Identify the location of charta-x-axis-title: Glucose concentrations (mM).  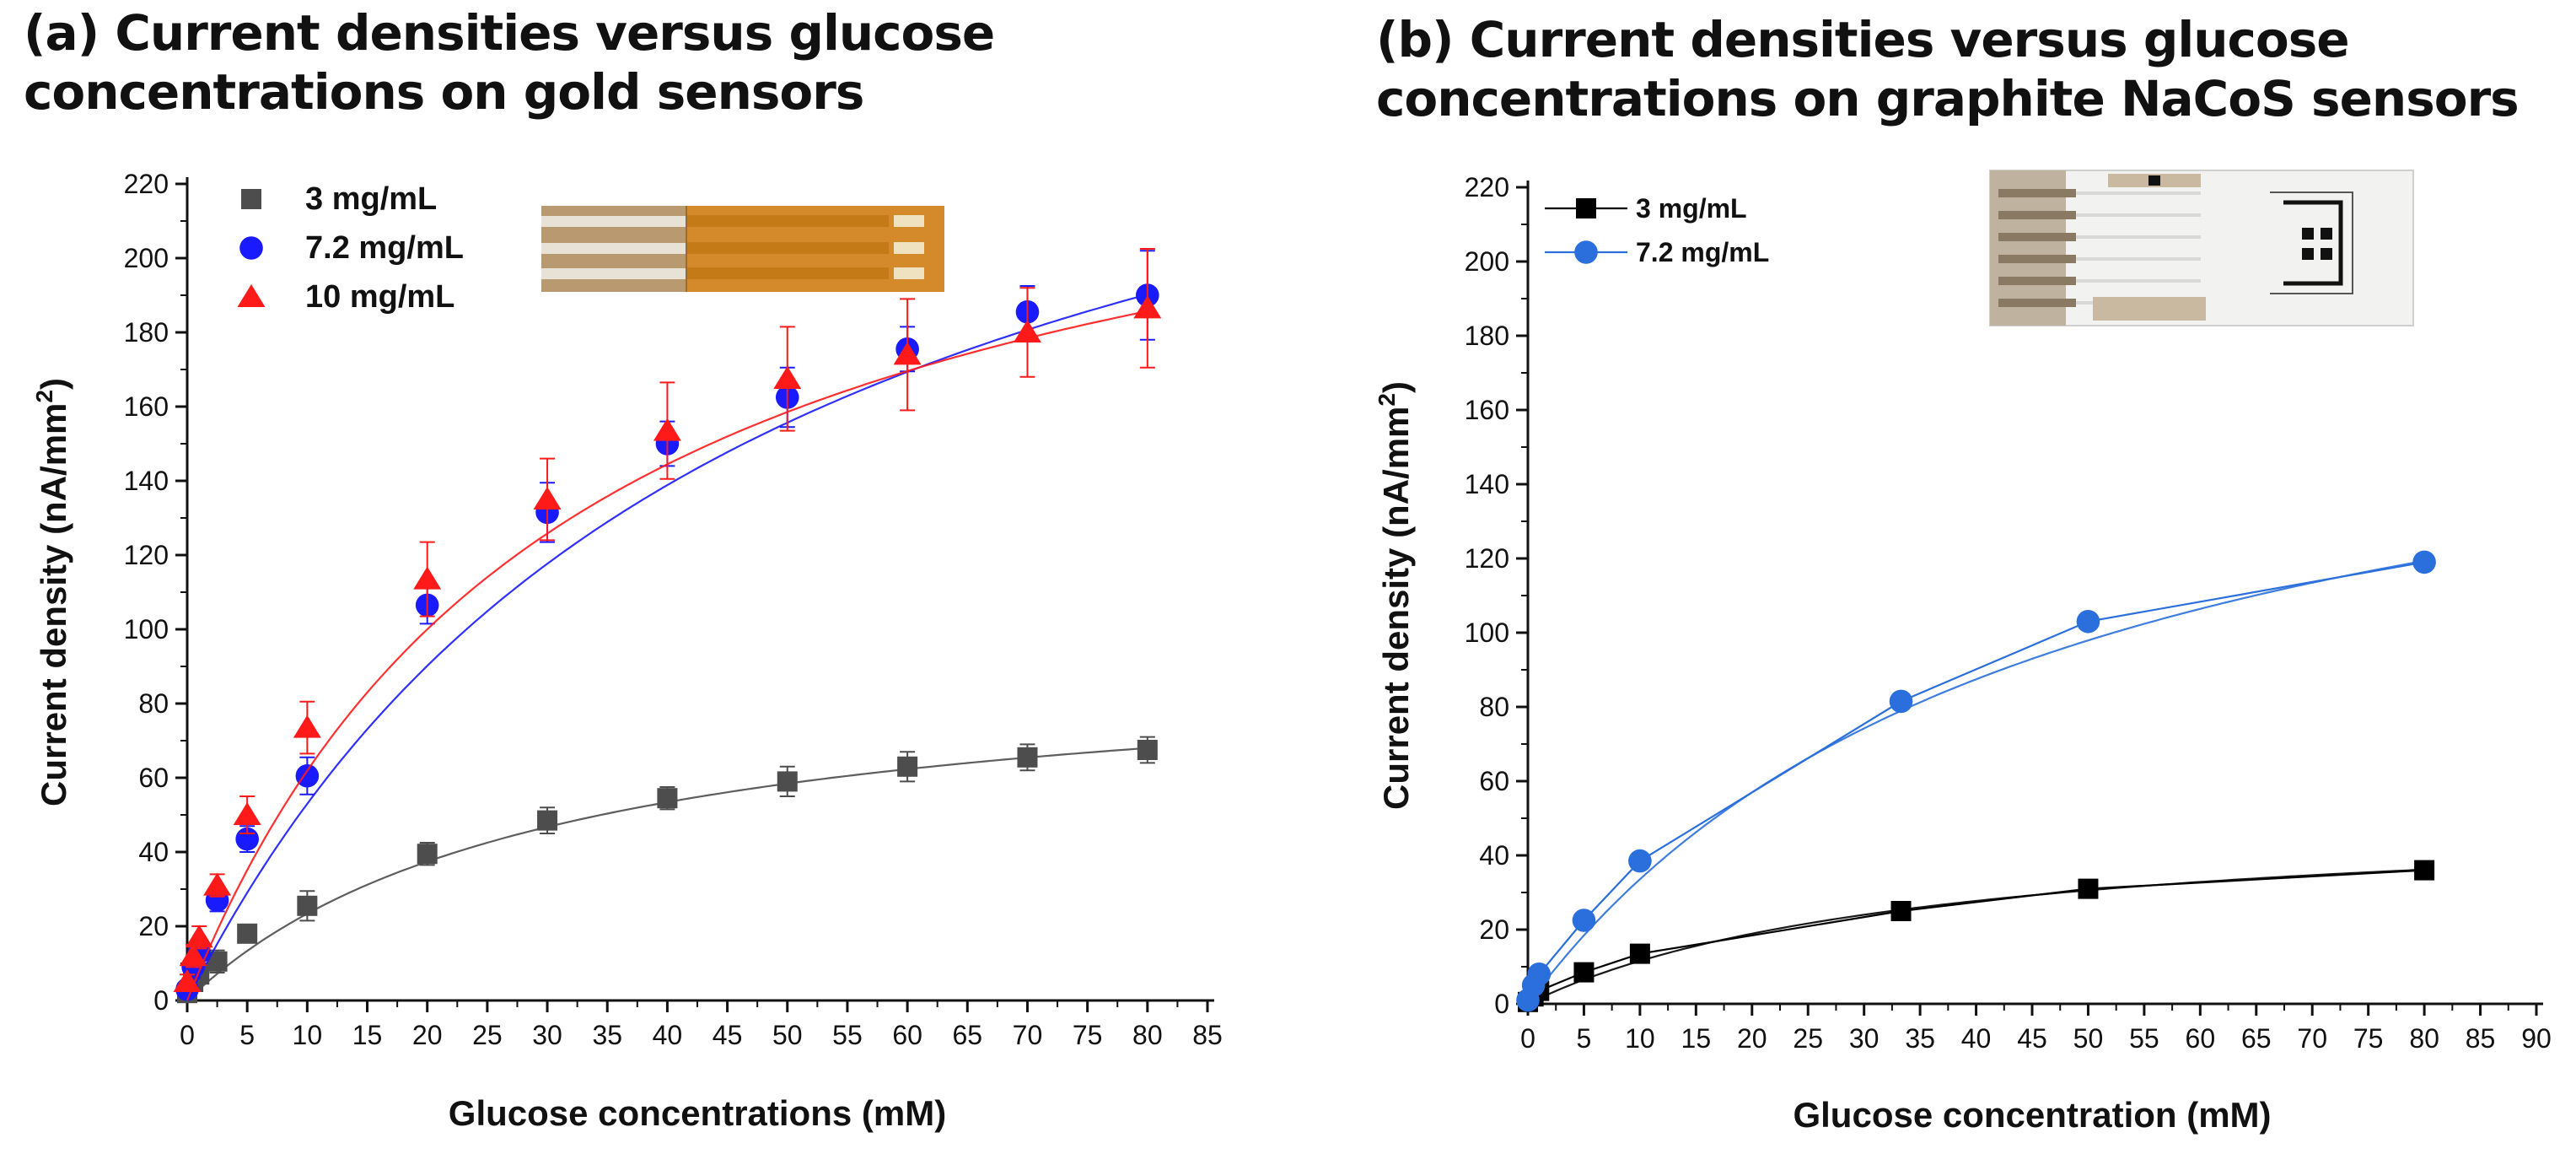
(697, 1113).